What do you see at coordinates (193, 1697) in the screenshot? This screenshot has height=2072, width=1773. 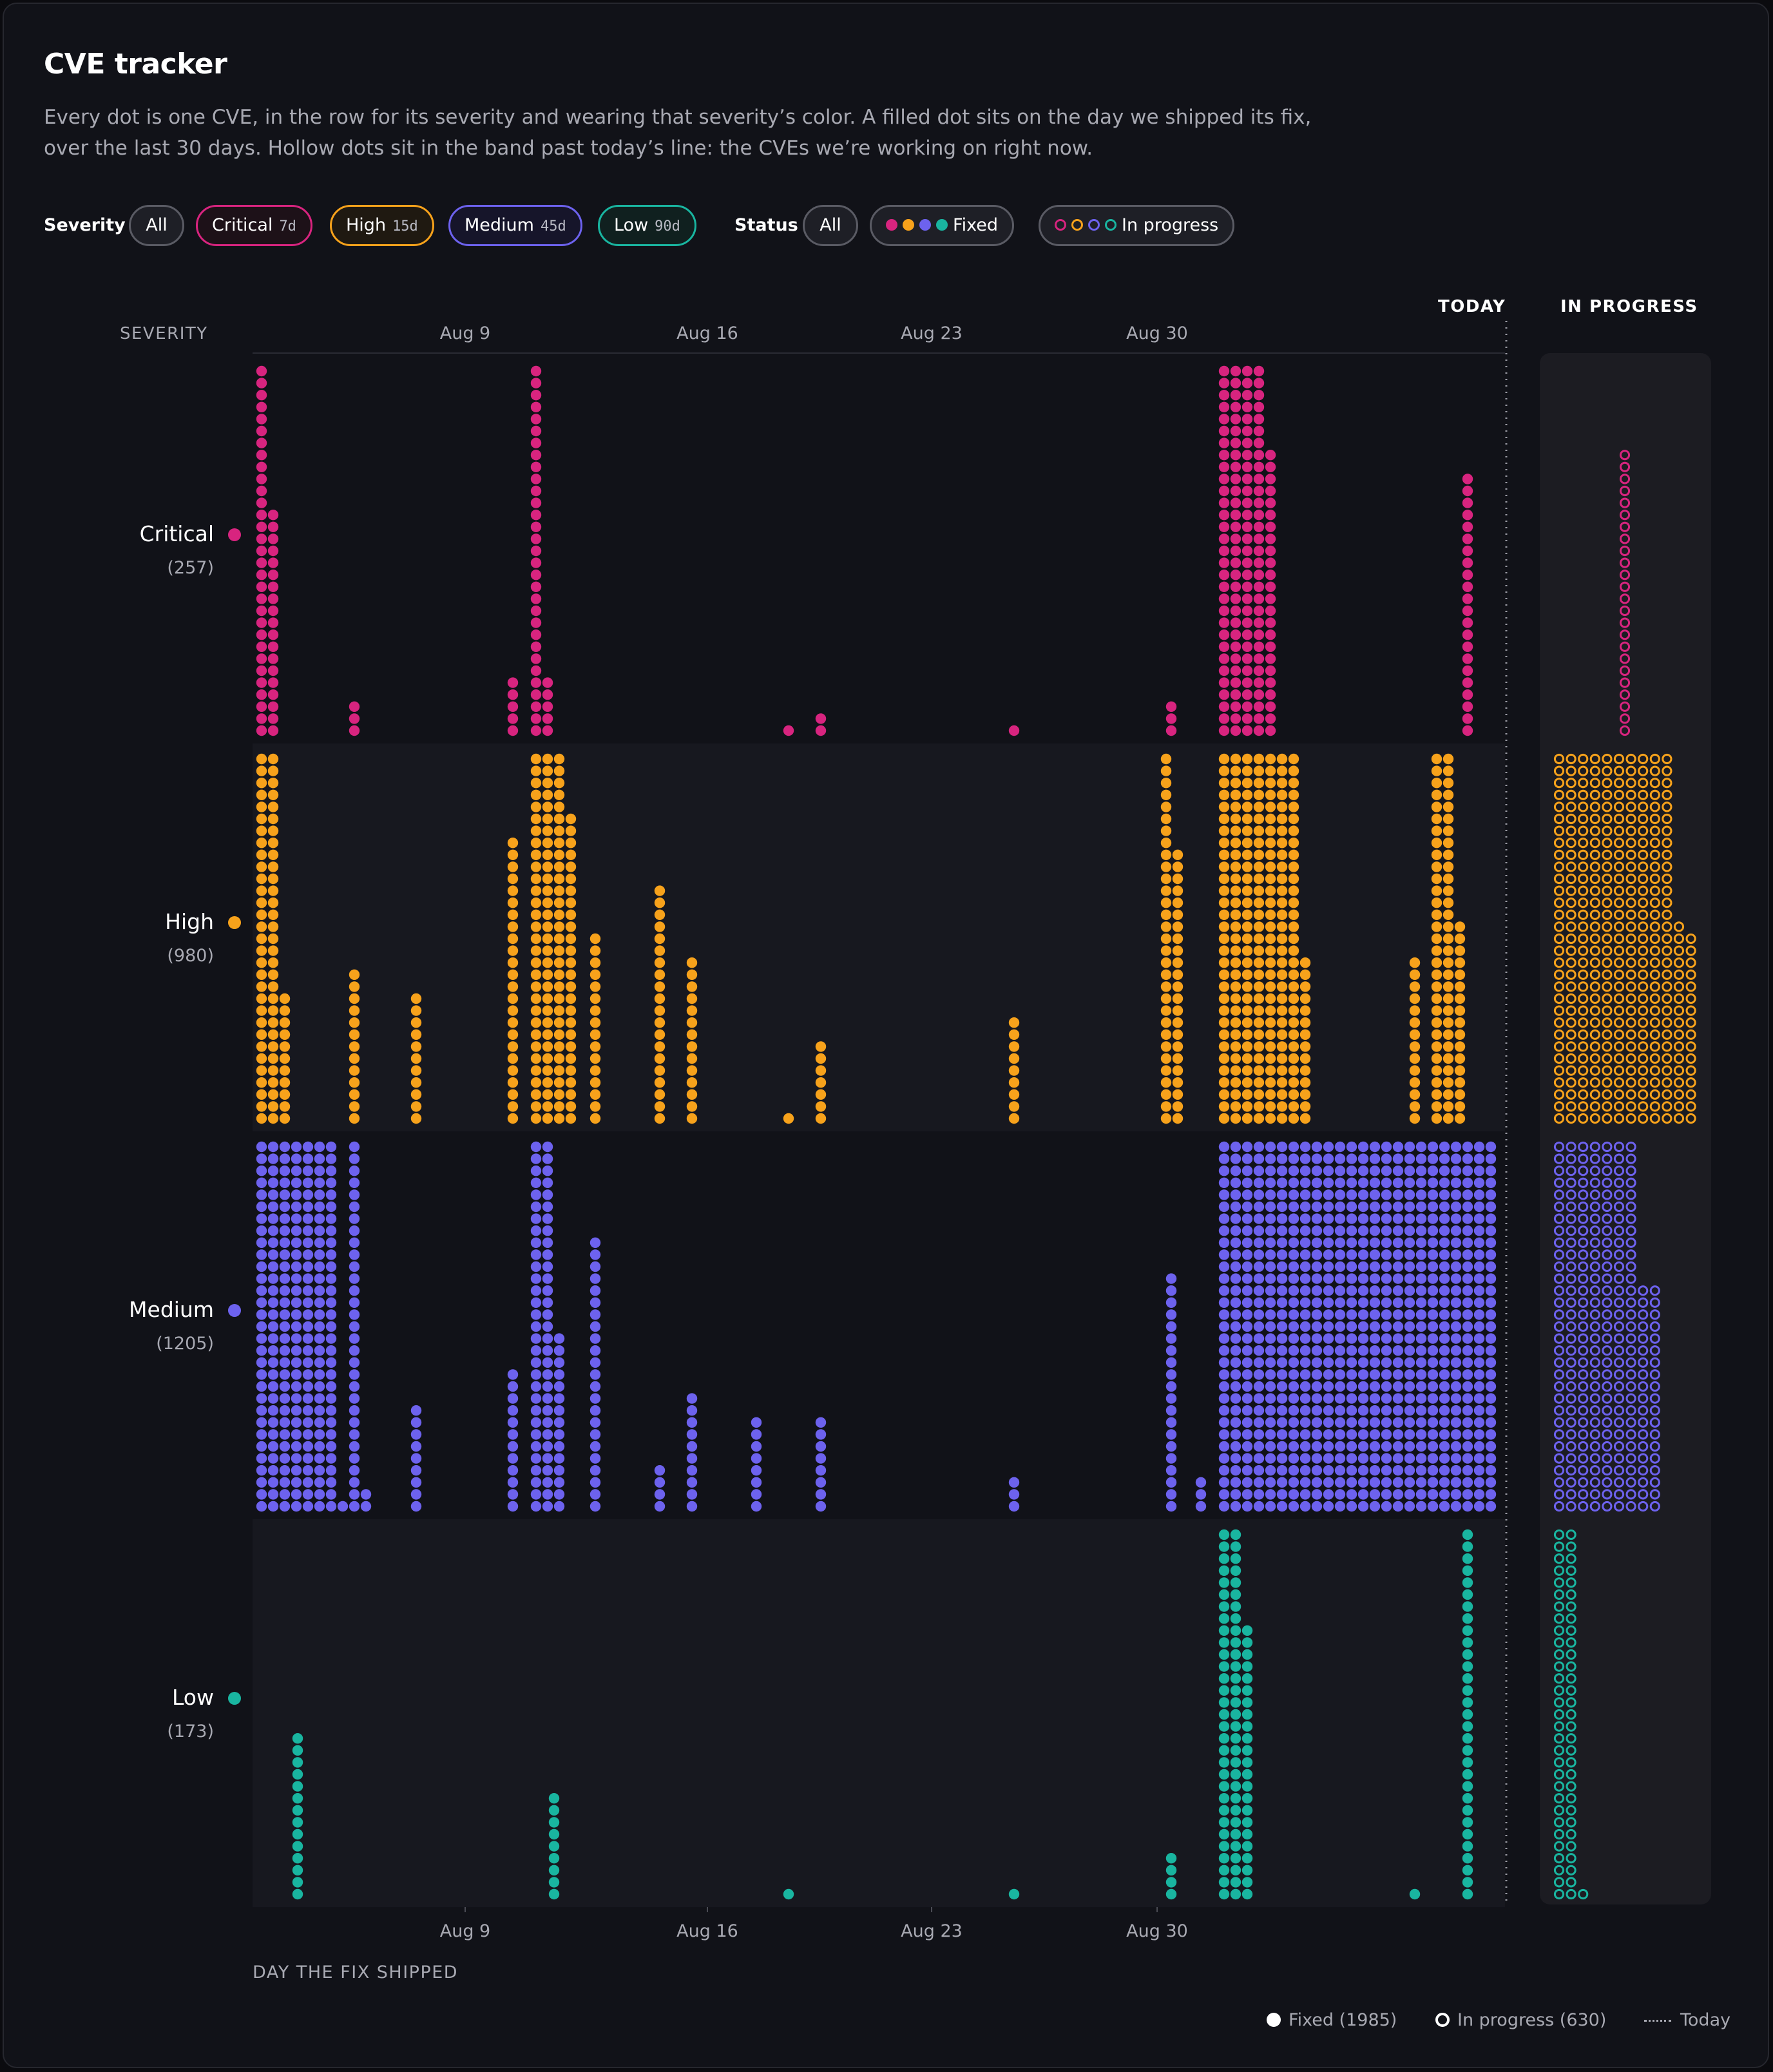 I see `row-label: Low` at bounding box center [193, 1697].